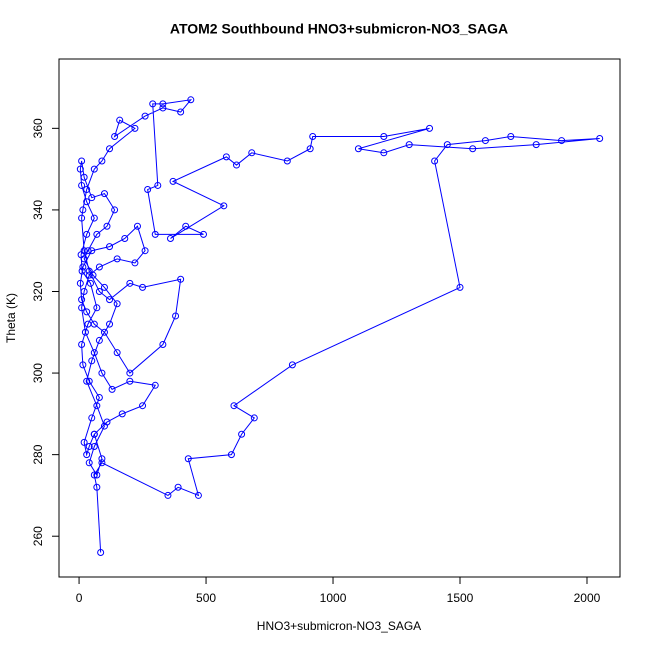 The image size is (650, 650). Describe the element at coordinates (460, 598) in the screenshot. I see `x-tick-label: 1500` at that location.